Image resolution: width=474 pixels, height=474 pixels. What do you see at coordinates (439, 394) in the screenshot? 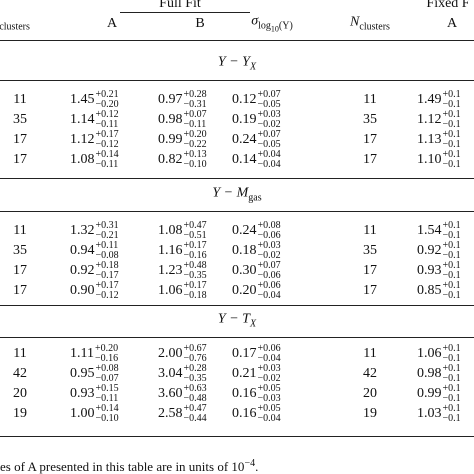
I see `table-cell: 0.99 +0.1 −0.1` at bounding box center [439, 394].